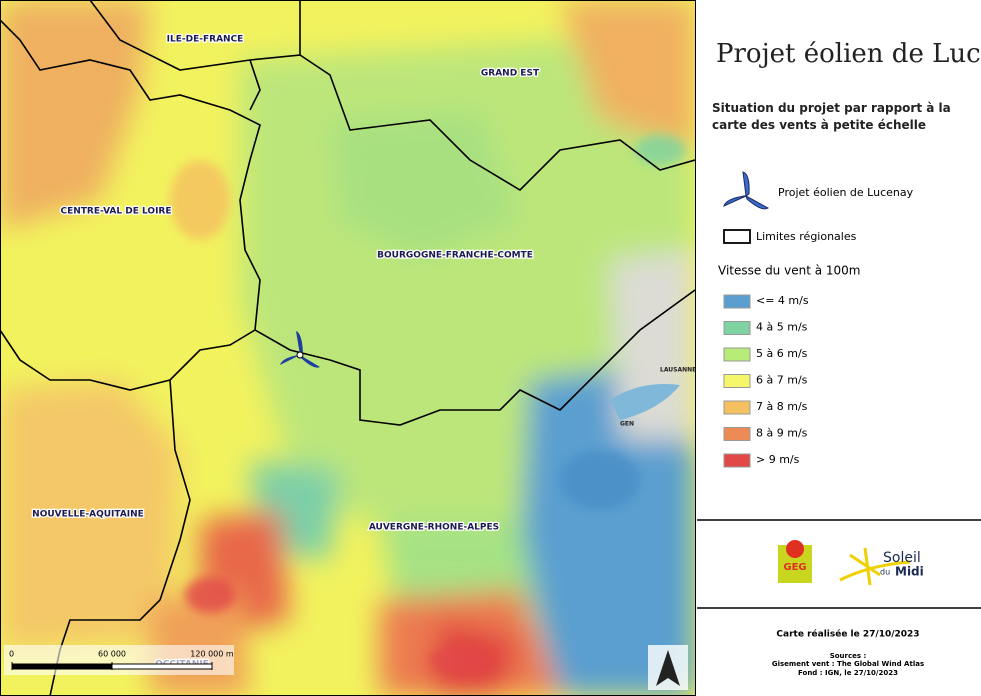 The height and width of the screenshot is (696, 981). I want to click on region-label: BOURGOGNE-FRANCHE-COMTE, so click(455, 256).